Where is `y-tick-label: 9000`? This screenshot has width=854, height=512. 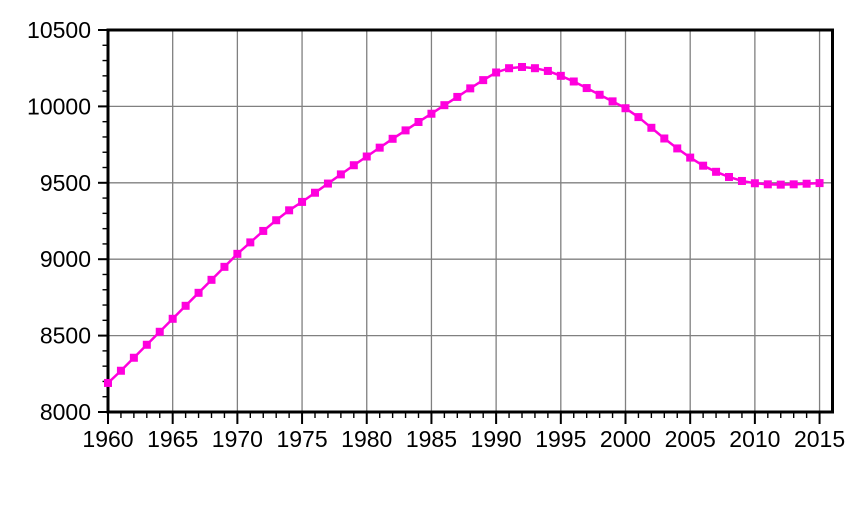
y-tick-label: 9000 is located at coordinates (65, 259).